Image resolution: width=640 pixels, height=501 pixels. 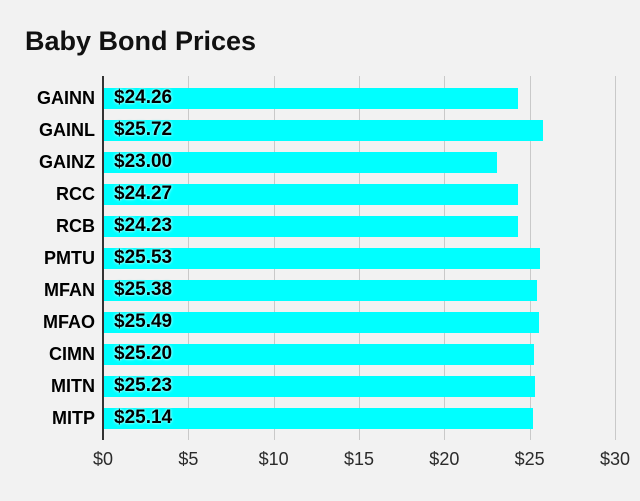 I want to click on bar-track: $25.20, so click(x=360, y=354).